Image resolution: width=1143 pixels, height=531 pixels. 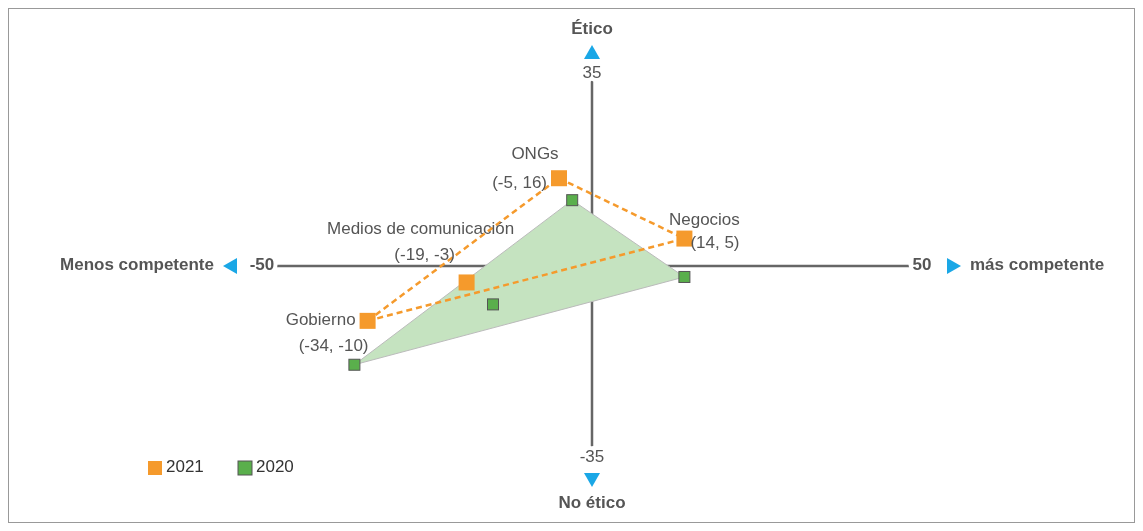 What do you see at coordinates (185, 467) in the screenshot?
I see `legend-label: 2021` at bounding box center [185, 467].